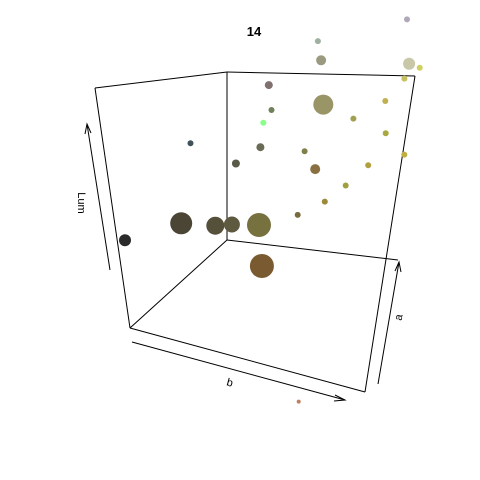 Image resolution: width=480 pixels, height=480 pixels. Describe the element at coordinates (238, 371) in the screenshot. I see `b-axis-arrow` at that location.